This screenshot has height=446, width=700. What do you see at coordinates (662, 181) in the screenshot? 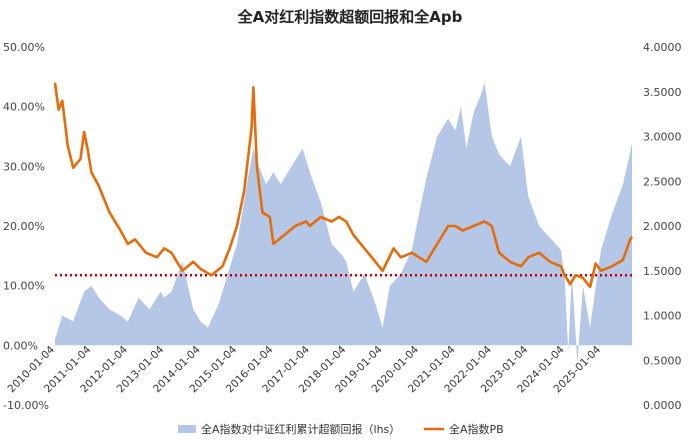
I see `right-axis-tick-label: 2.5000` at bounding box center [662, 181].